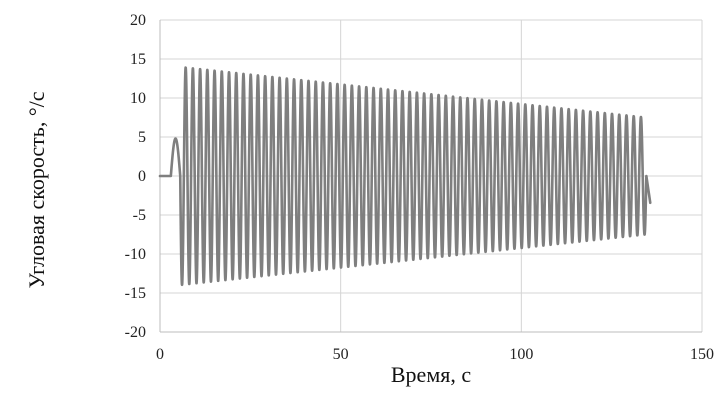  I want to click on y-tick-label: 5, so click(142, 137).